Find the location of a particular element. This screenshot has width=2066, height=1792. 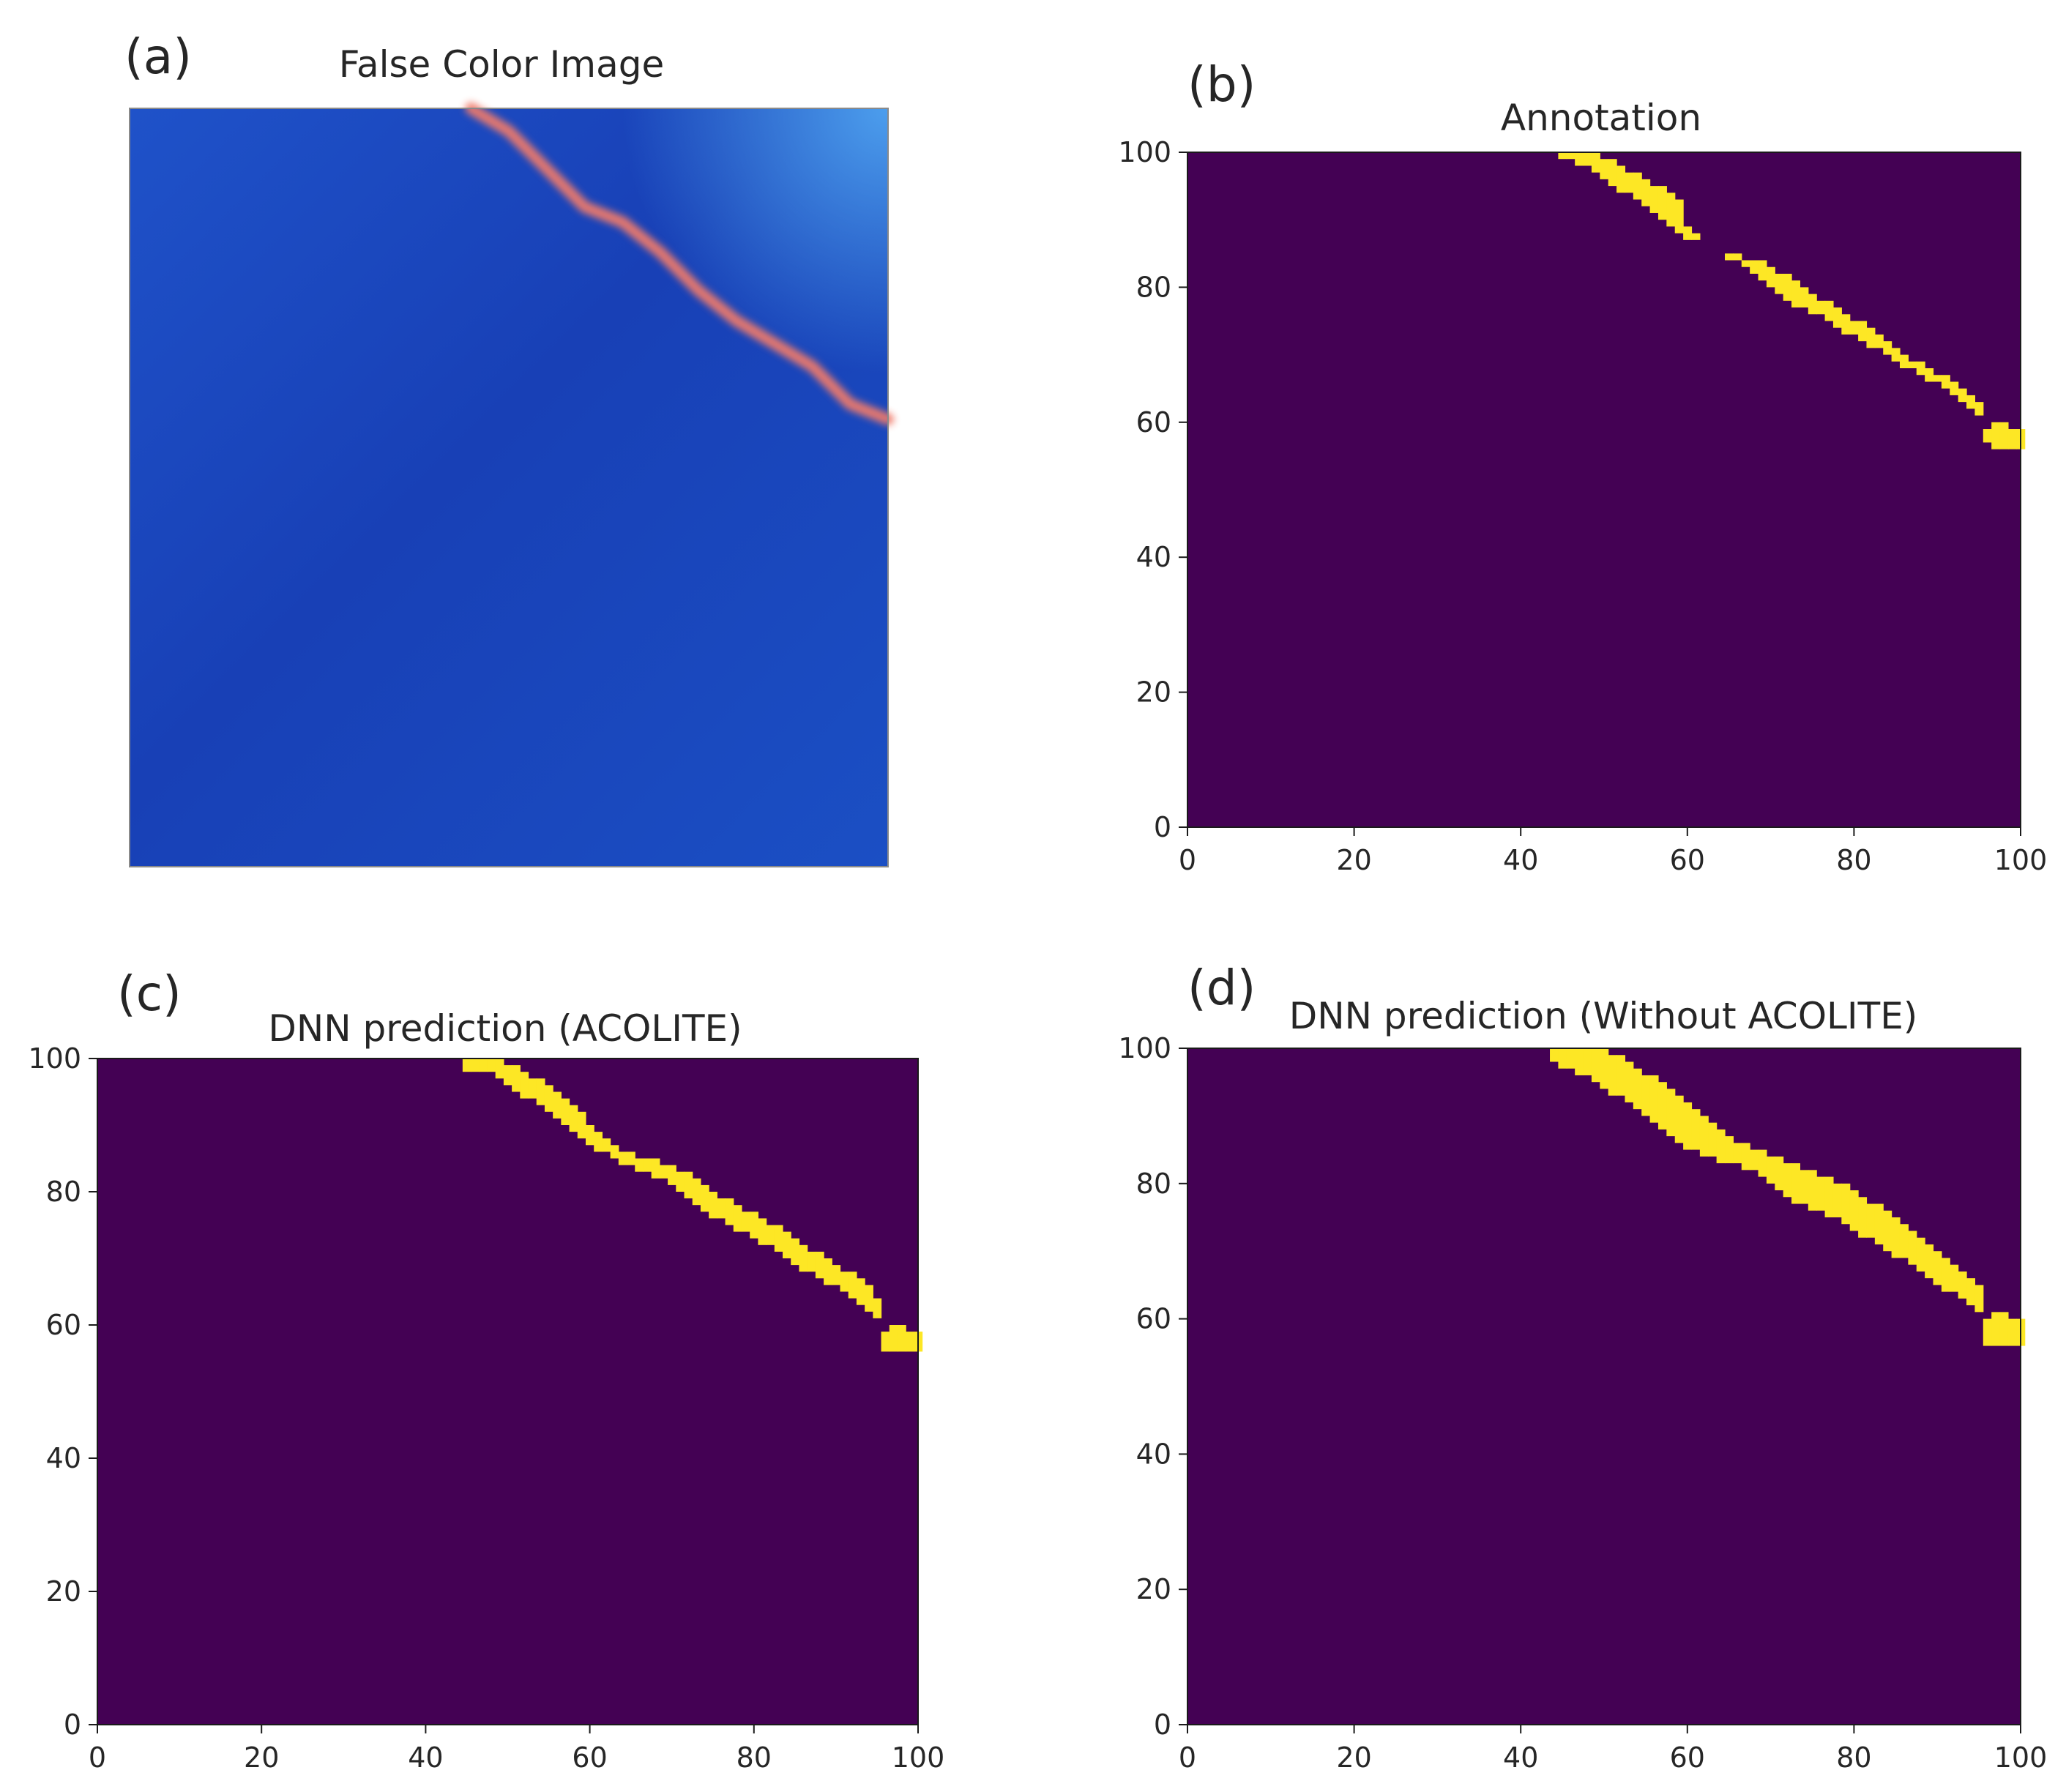

y-tick-label: 60 is located at coordinates (1153, 1319).